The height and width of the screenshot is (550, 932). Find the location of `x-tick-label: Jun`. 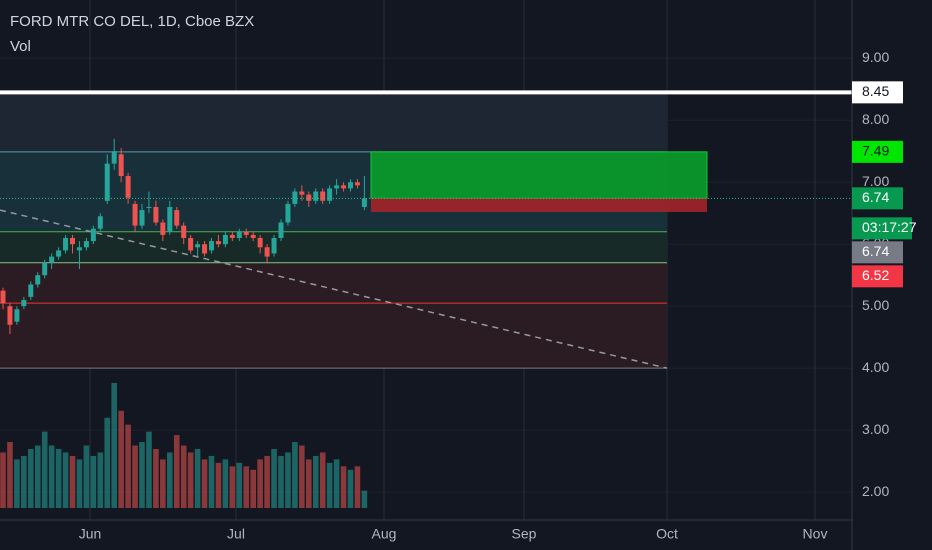

x-tick-label: Jun is located at coordinates (90, 534).